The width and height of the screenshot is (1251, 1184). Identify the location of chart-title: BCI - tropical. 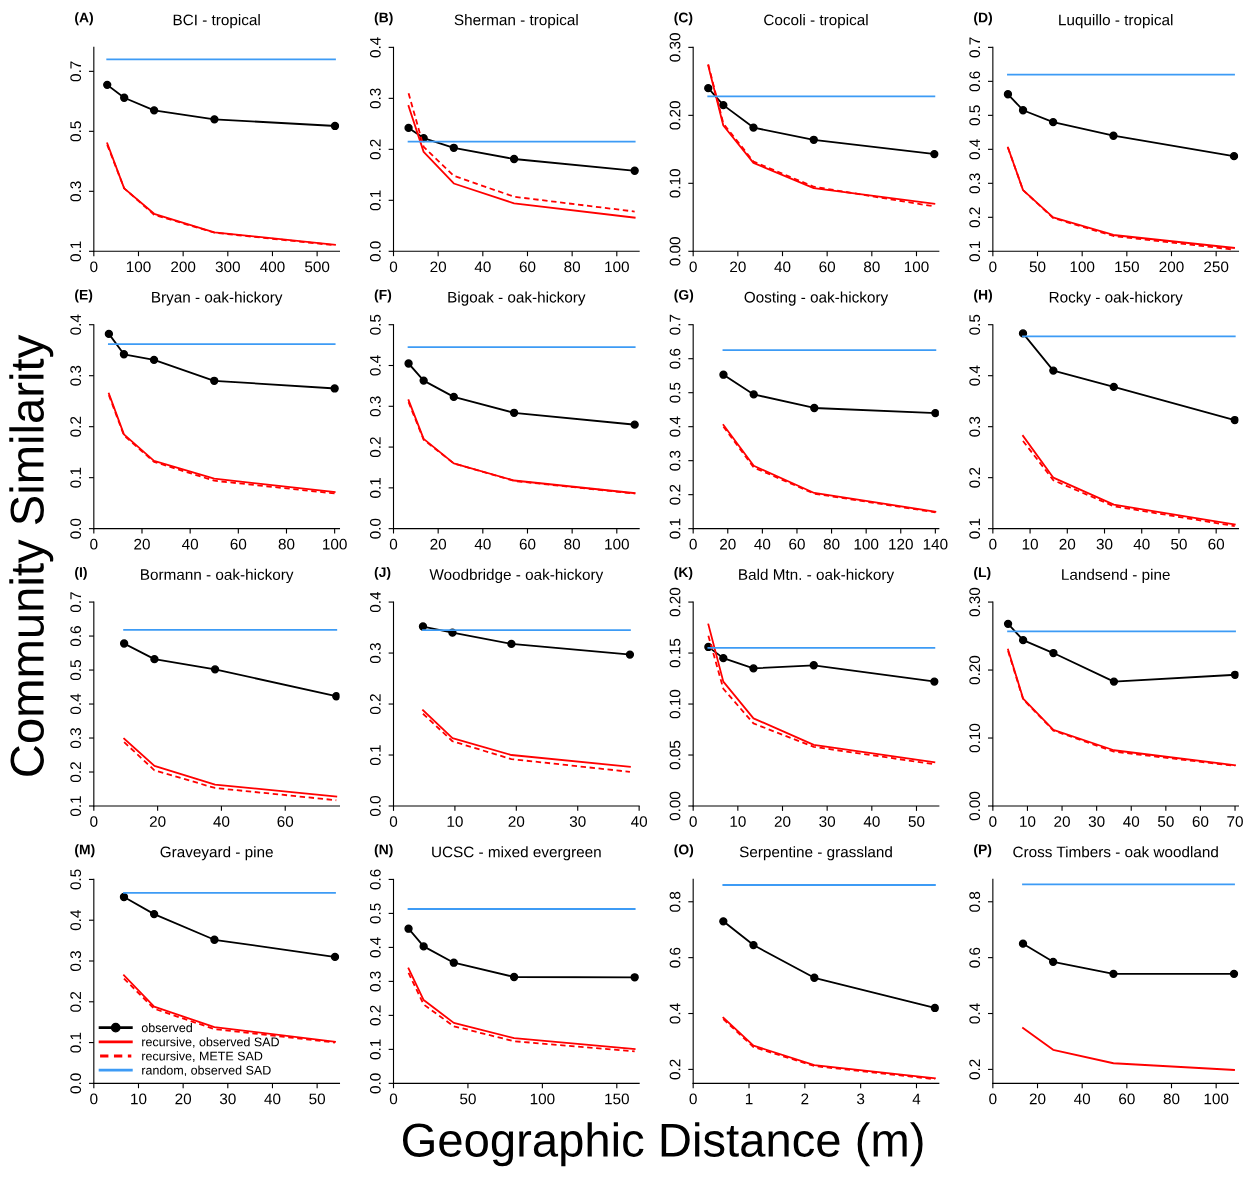
(216, 21).